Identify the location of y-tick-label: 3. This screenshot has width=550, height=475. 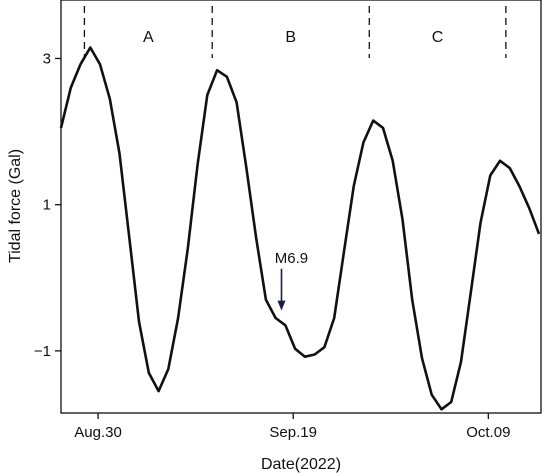
(47, 58).